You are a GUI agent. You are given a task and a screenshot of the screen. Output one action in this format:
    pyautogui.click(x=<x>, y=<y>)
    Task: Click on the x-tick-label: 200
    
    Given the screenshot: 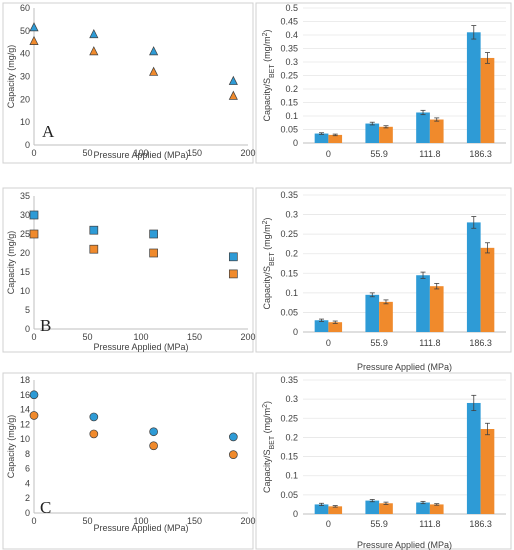 What is the action you would take?
    pyautogui.click(x=247, y=153)
    